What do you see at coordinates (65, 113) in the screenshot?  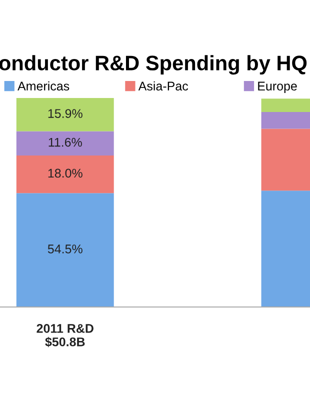 I see `data-label: 15.9%` at bounding box center [65, 113].